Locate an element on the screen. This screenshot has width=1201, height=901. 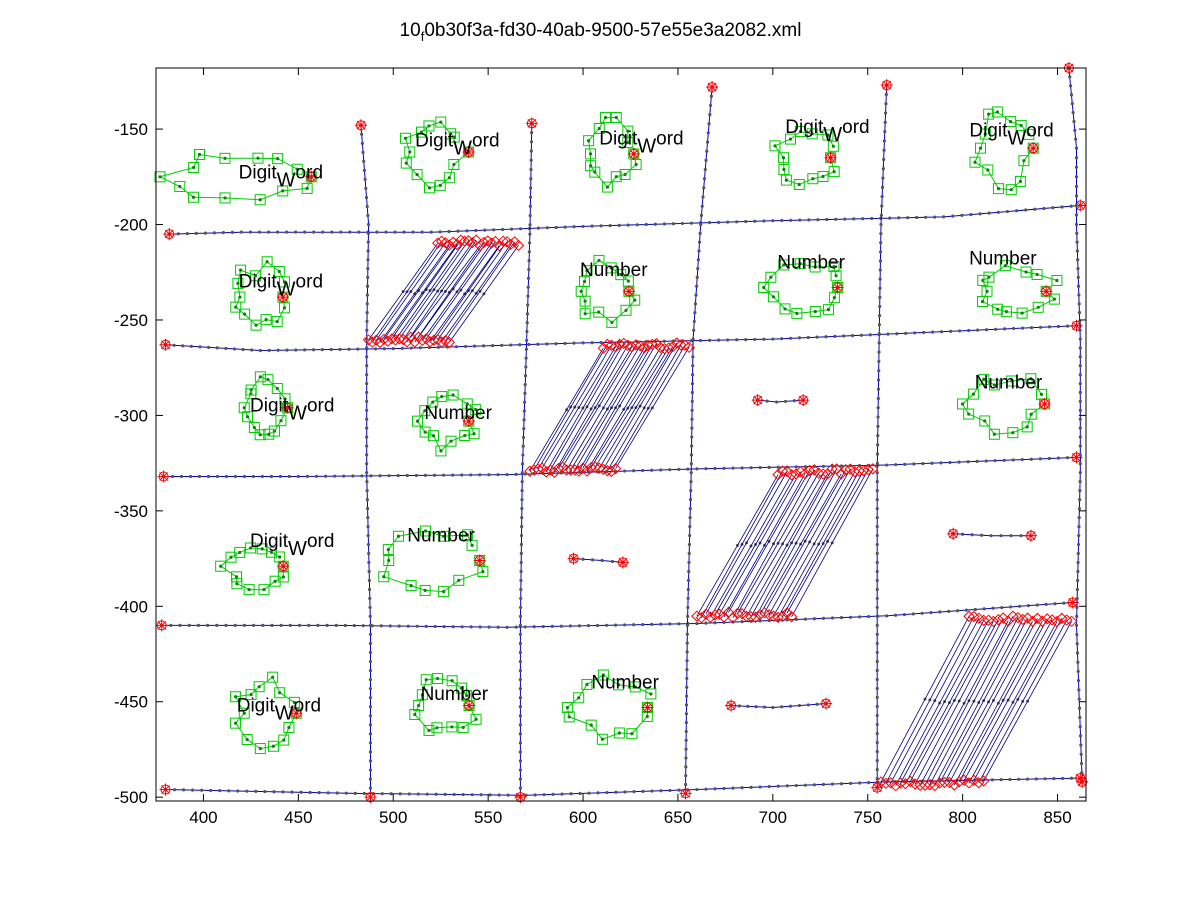
short-dash-0-point is located at coordinates (583, 559).